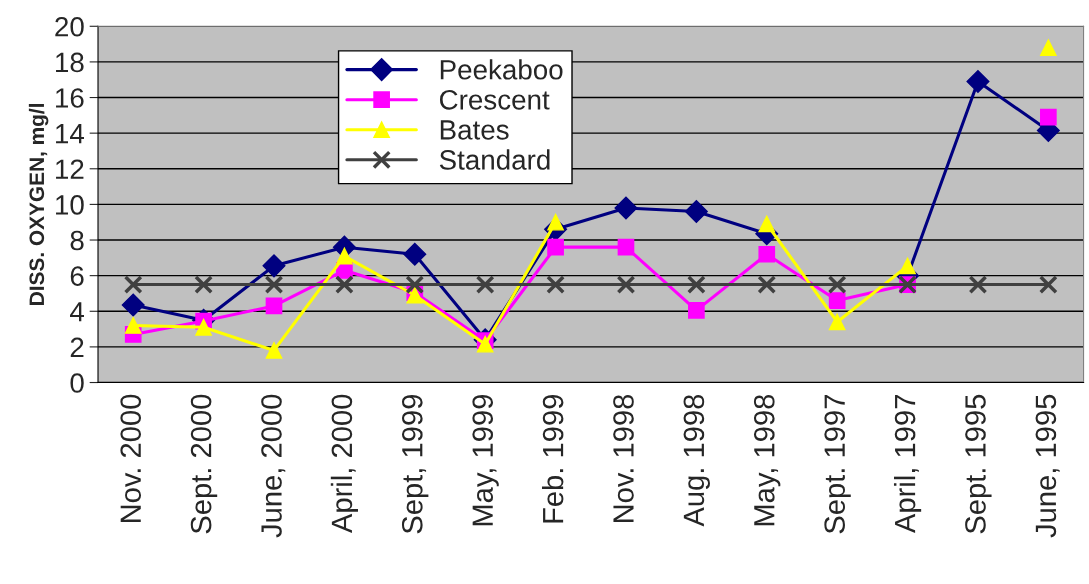 The image size is (1089, 584). I want to click on y-tick-label: 14, so click(70, 134).